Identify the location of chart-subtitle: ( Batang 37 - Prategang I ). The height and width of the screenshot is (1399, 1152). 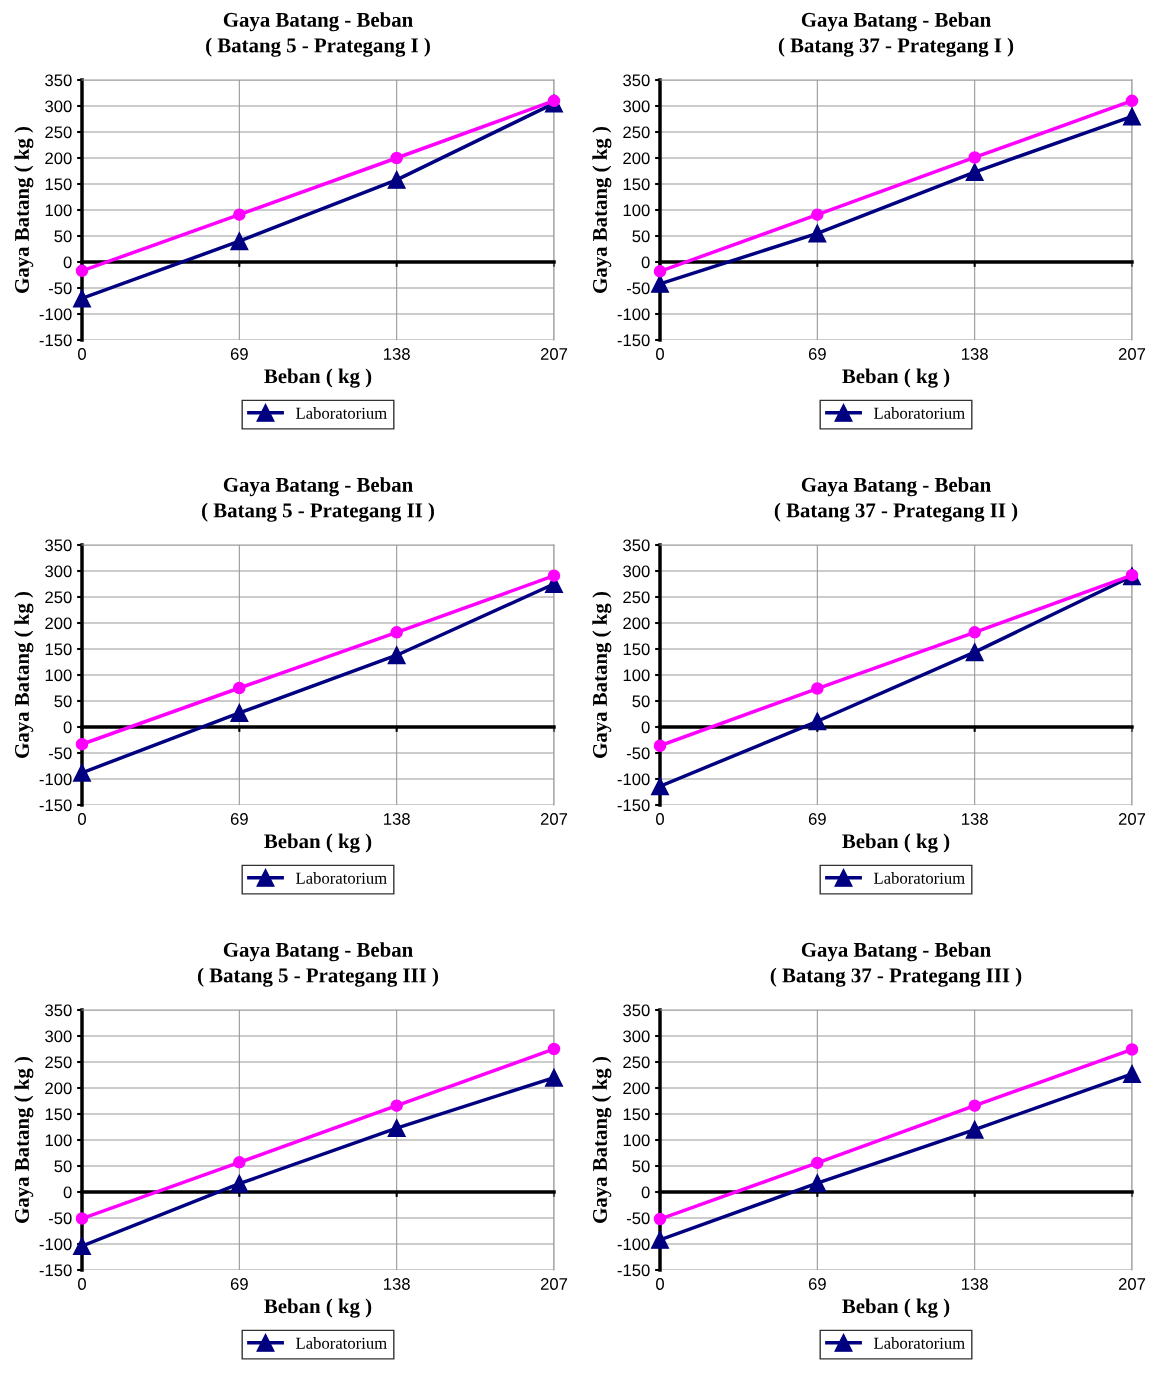
(896, 47).